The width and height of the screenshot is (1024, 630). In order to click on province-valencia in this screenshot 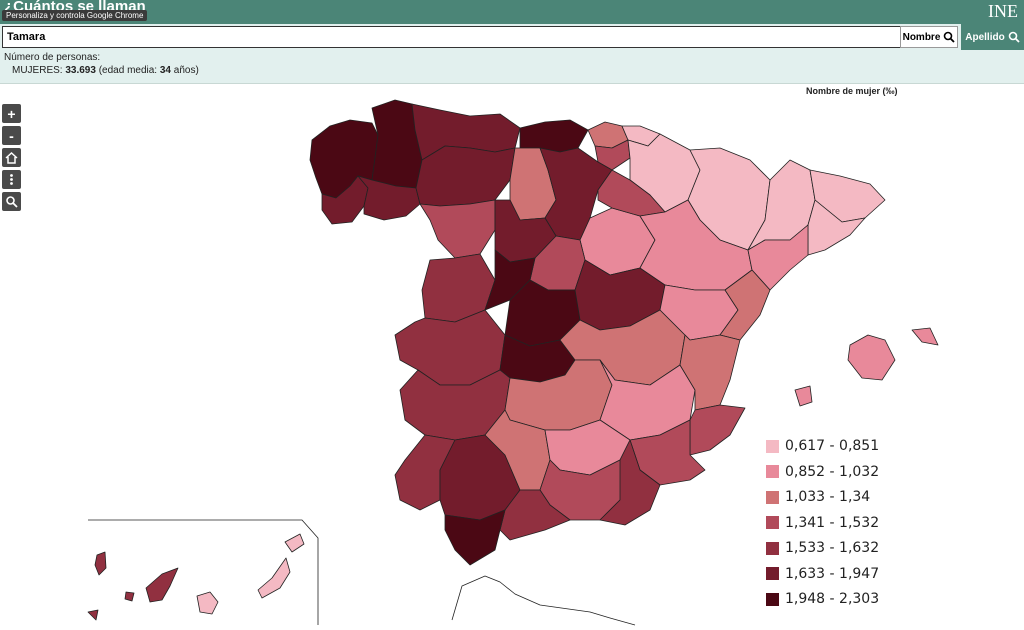, I will do `click(710, 372)`.